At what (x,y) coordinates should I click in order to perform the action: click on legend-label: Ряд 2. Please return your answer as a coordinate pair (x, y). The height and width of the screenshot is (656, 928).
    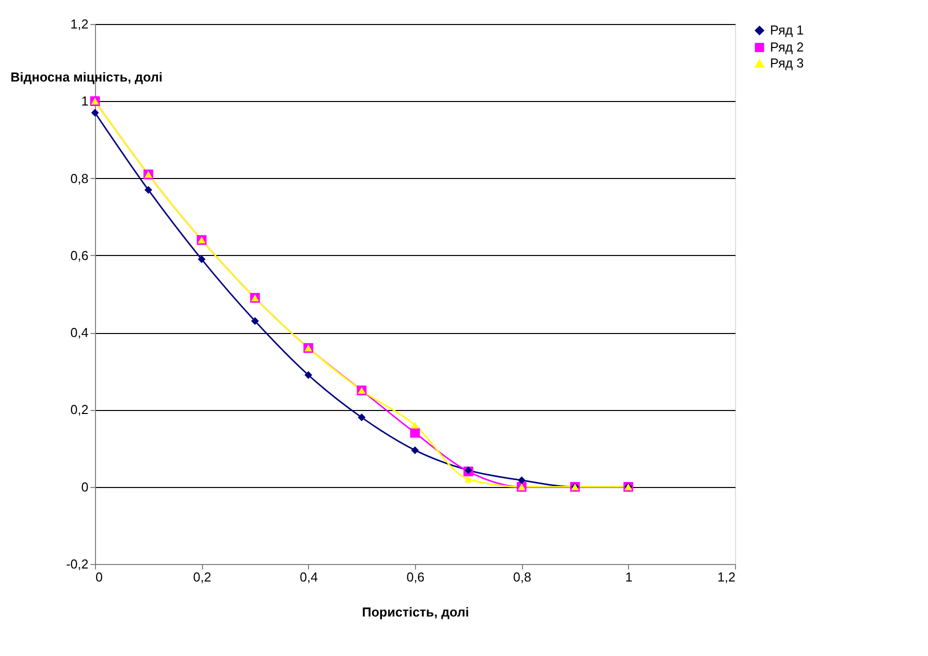
    Looking at the image, I should click on (787, 47).